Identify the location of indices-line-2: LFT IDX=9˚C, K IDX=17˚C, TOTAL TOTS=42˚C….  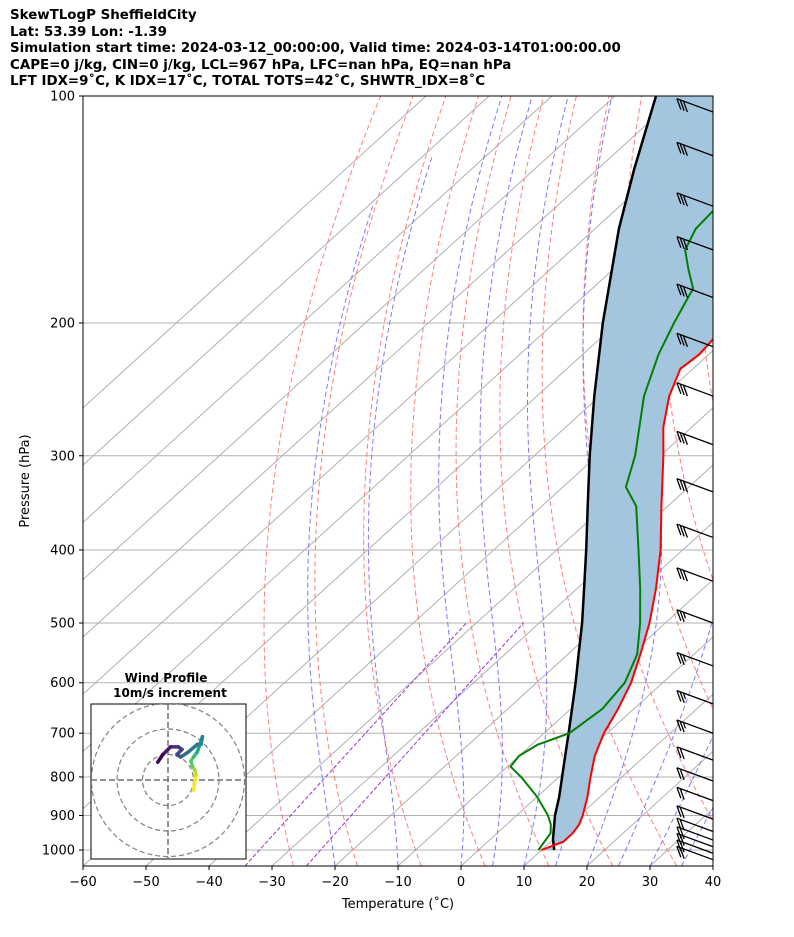
(248, 82).